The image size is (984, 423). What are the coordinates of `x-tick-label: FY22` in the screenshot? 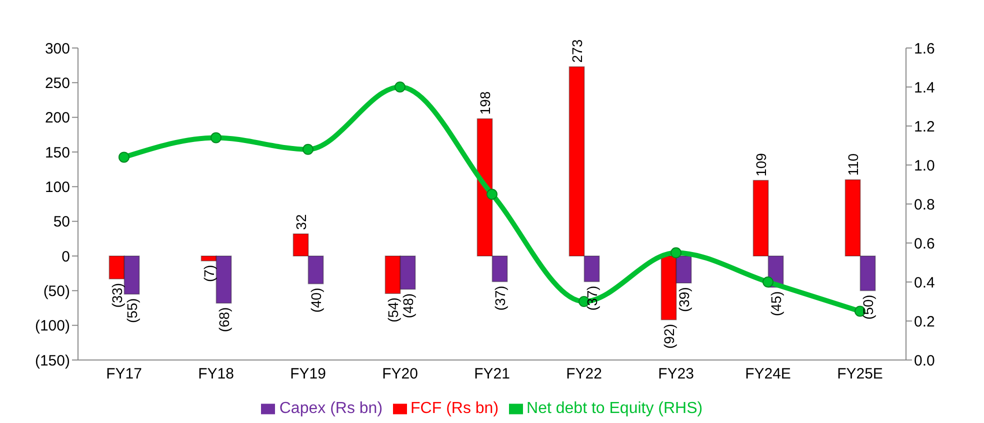 It's located at (584, 374).